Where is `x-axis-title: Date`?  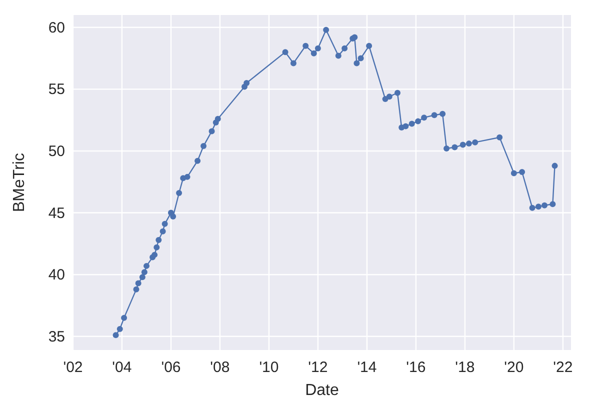 x-axis-title: Date is located at coordinates (322, 390).